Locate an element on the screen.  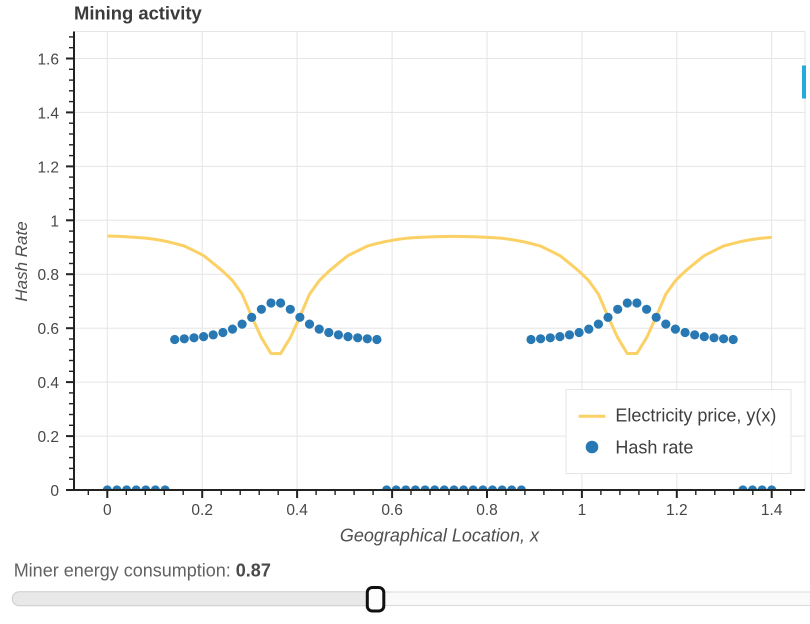
svg-text: Hash Rate is located at coordinates (21, 261).